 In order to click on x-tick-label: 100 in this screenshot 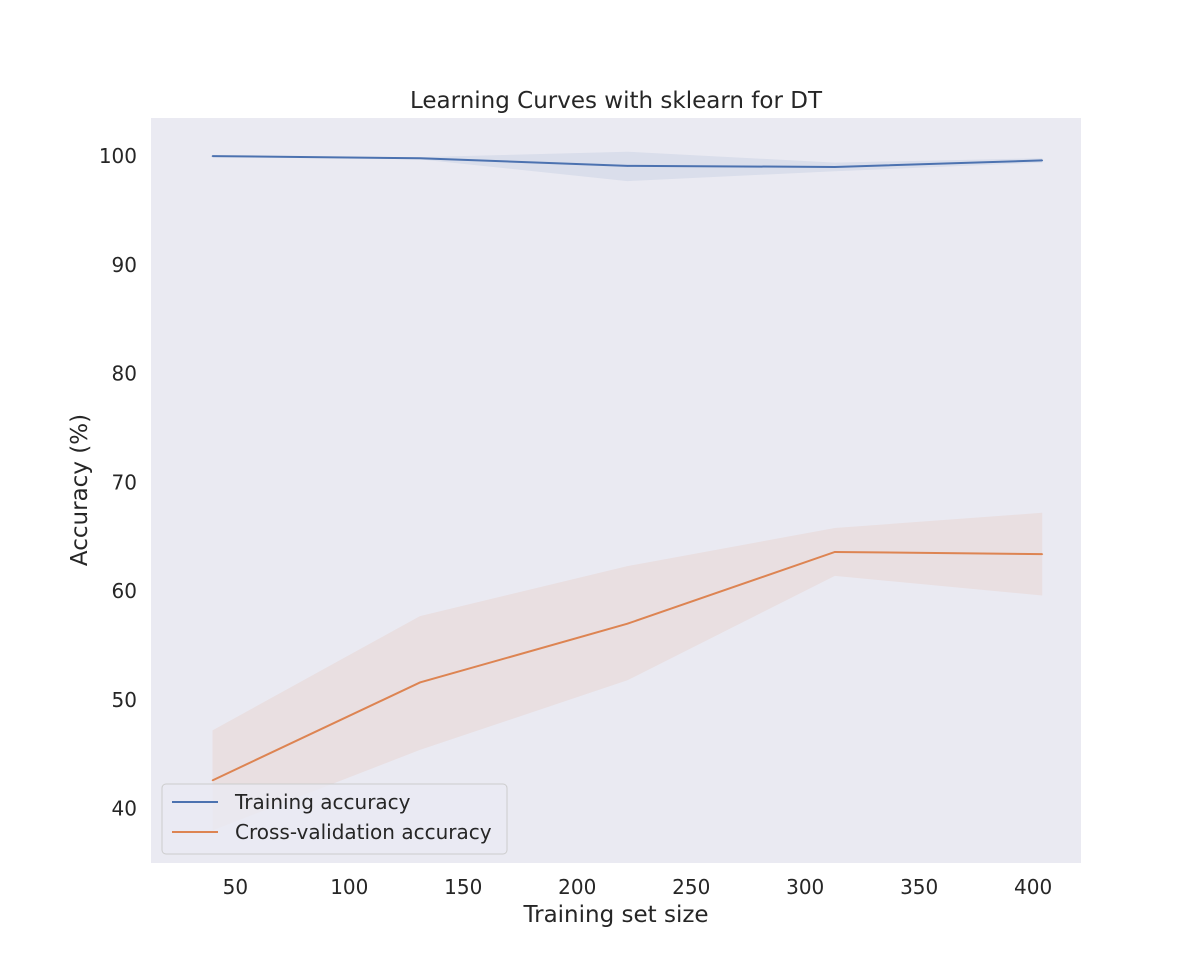, I will do `click(349, 887)`.